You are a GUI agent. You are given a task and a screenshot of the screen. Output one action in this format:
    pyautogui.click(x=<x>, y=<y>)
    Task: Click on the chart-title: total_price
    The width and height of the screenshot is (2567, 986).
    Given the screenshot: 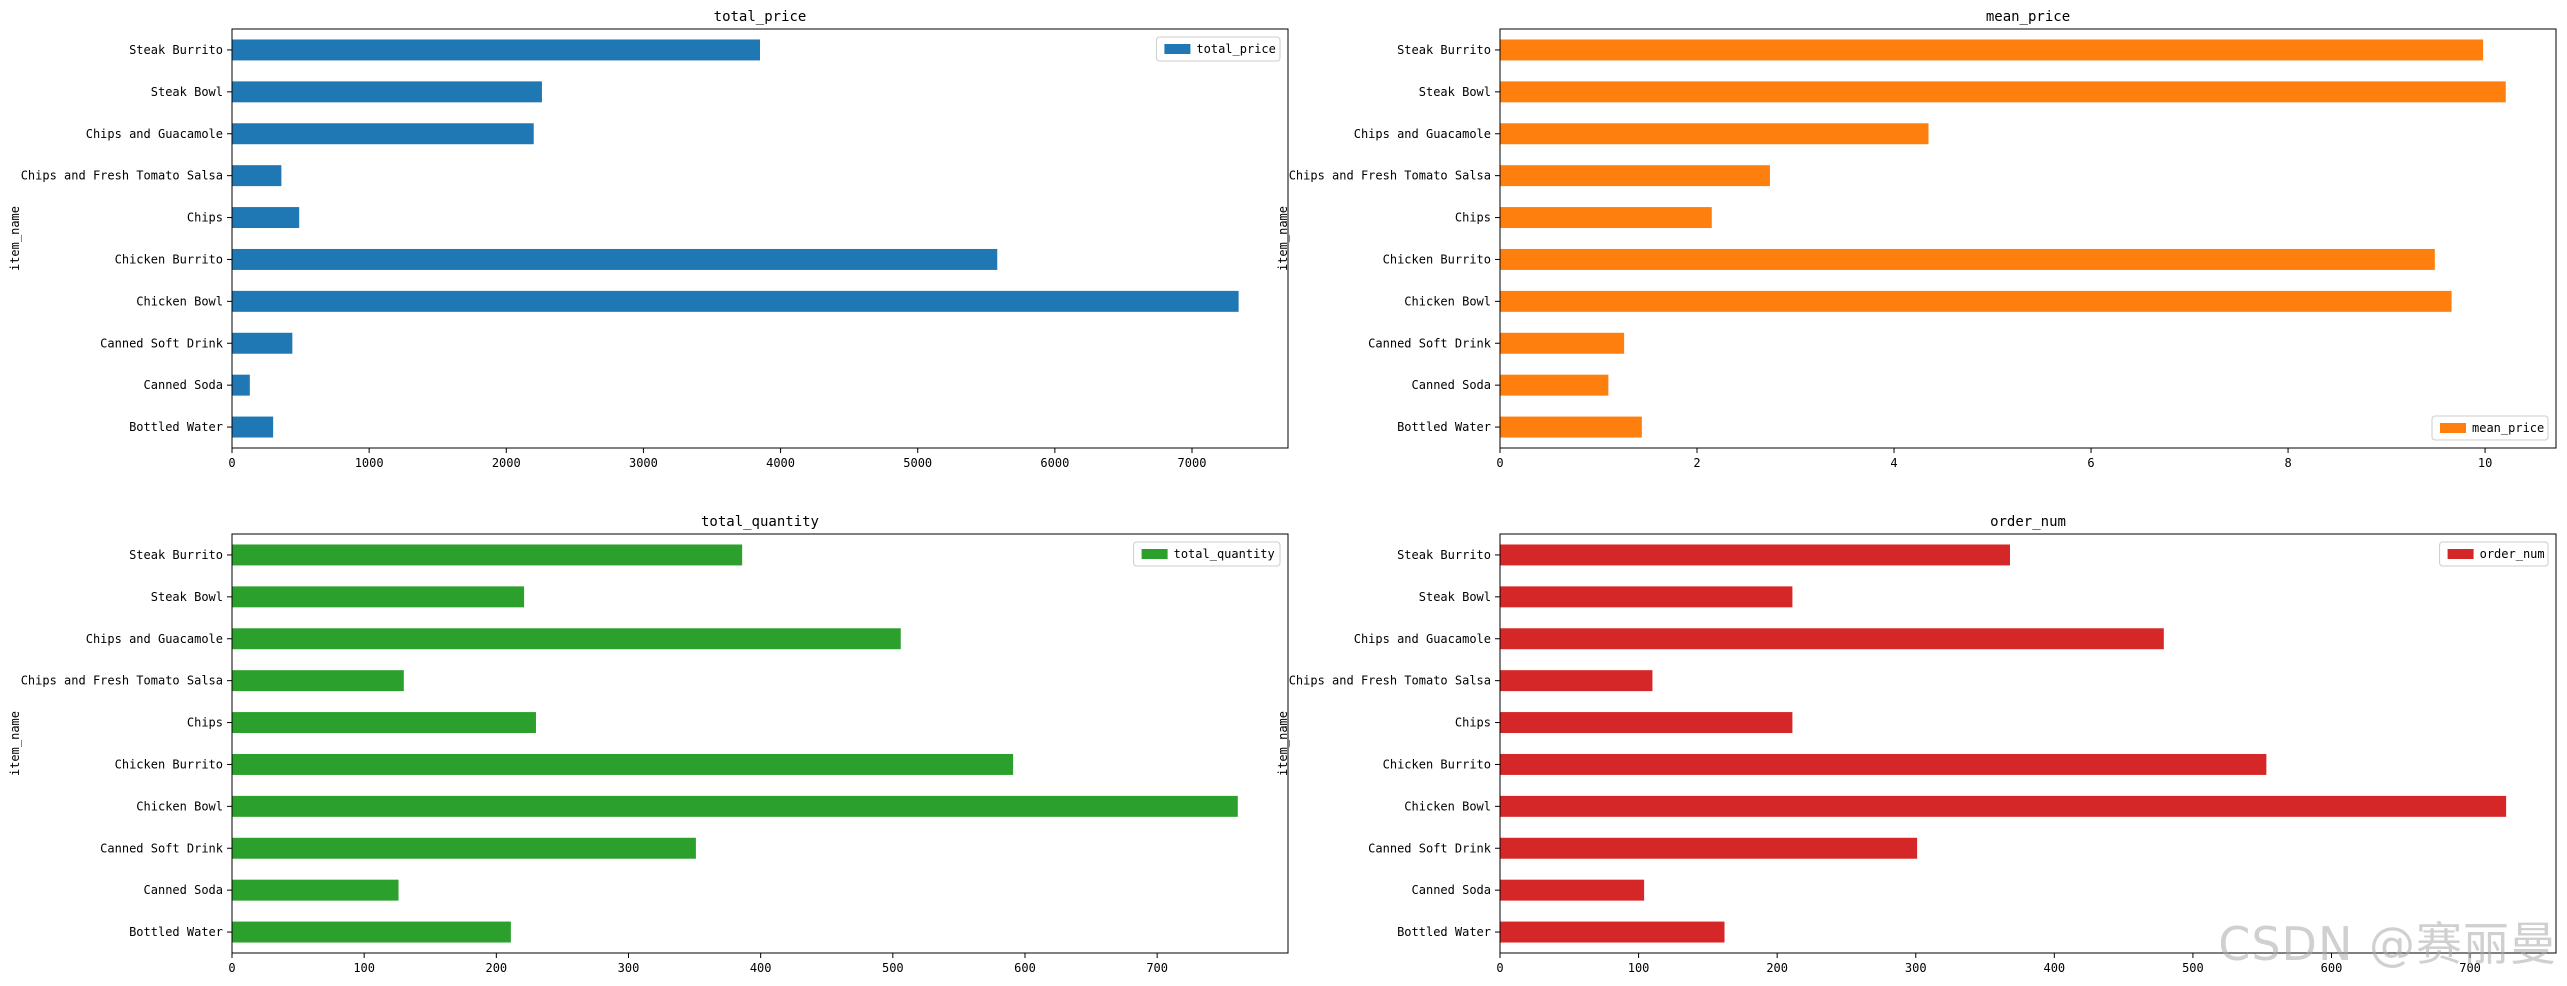 What is the action you would take?
    pyautogui.click(x=760, y=17)
    